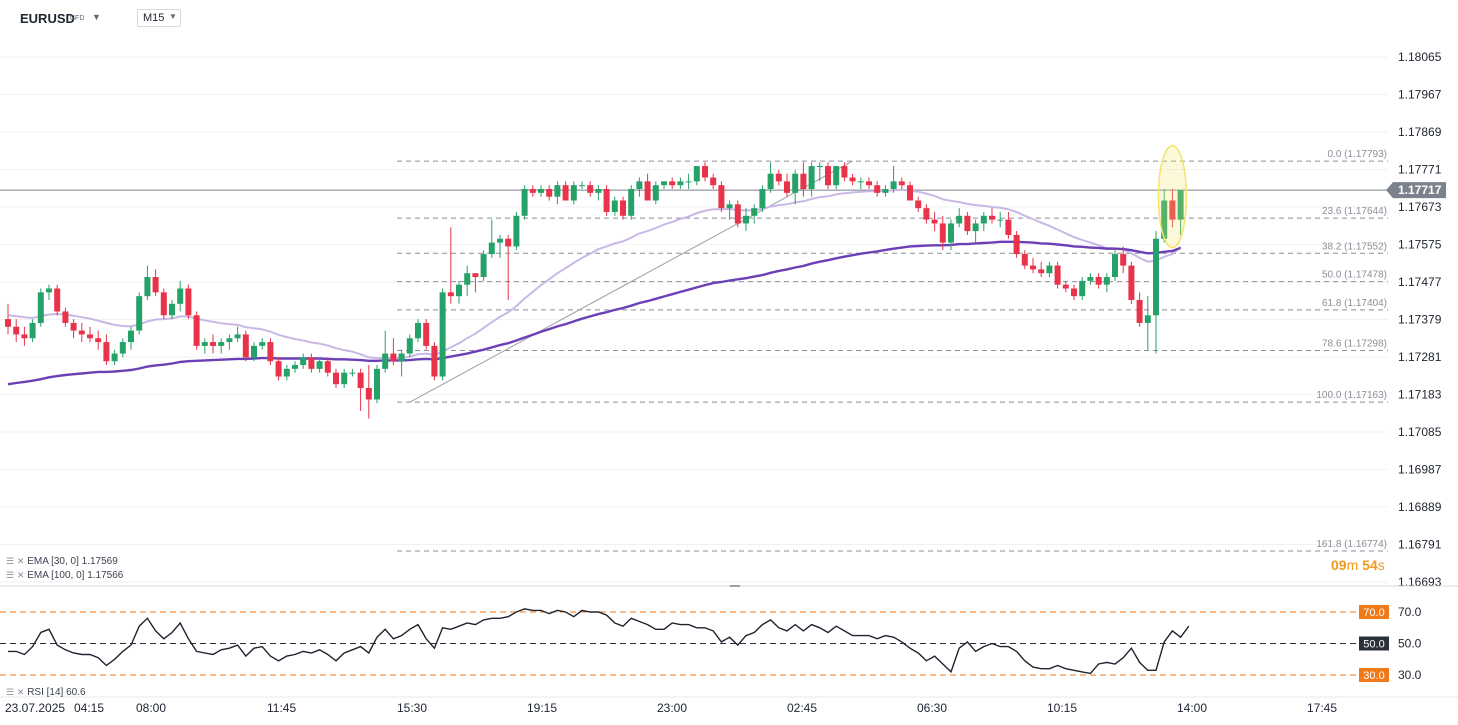 The width and height of the screenshot is (1458, 725). I want to click on countdown-seconds-unit: s, so click(1381, 565).